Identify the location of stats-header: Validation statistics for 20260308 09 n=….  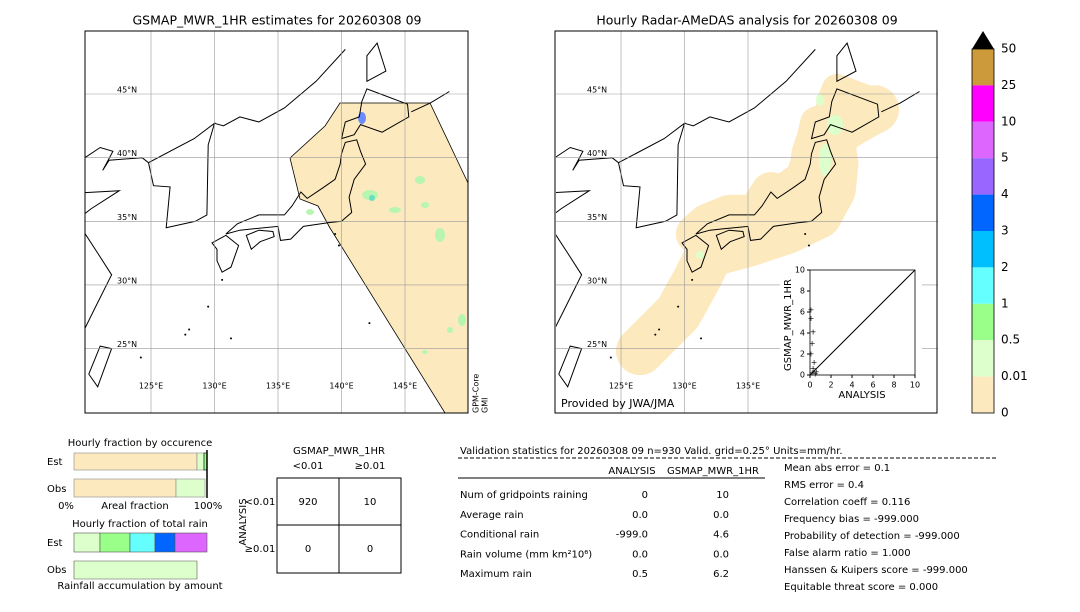
(651, 451).